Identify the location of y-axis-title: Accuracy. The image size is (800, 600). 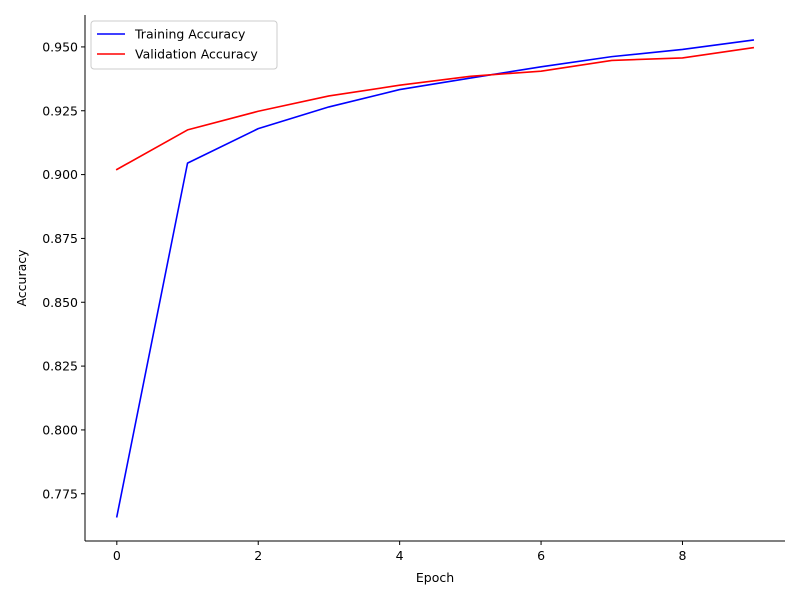
(21, 278).